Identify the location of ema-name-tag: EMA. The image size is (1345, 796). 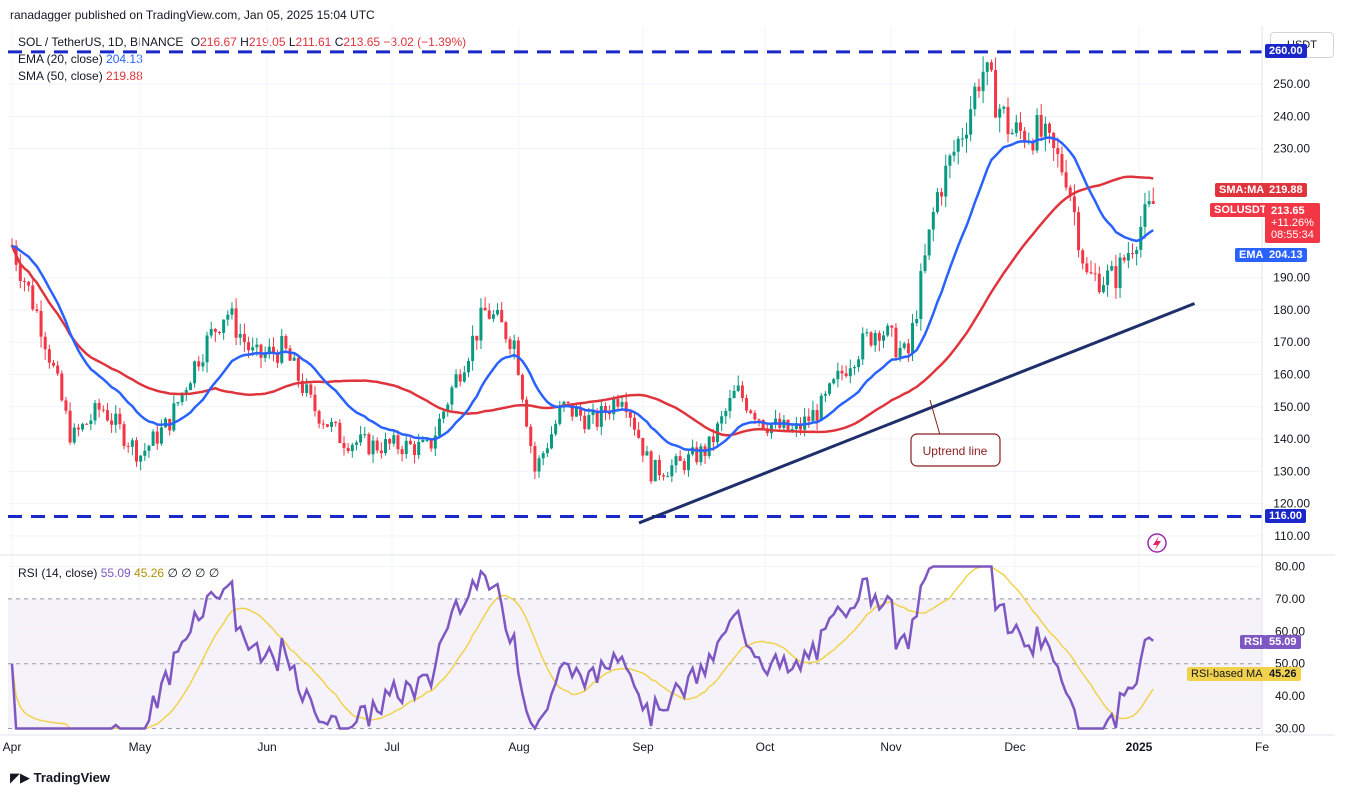
(1251, 255).